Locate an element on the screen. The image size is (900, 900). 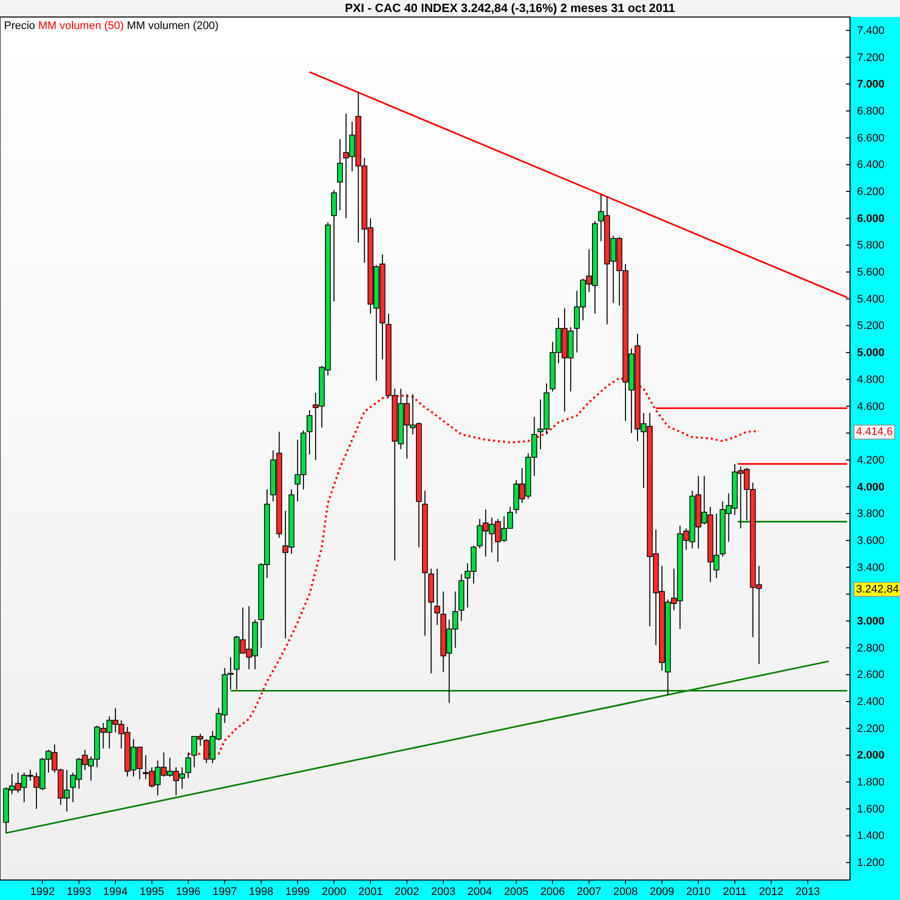
x-tick-label: 2007 is located at coordinates (589, 892).